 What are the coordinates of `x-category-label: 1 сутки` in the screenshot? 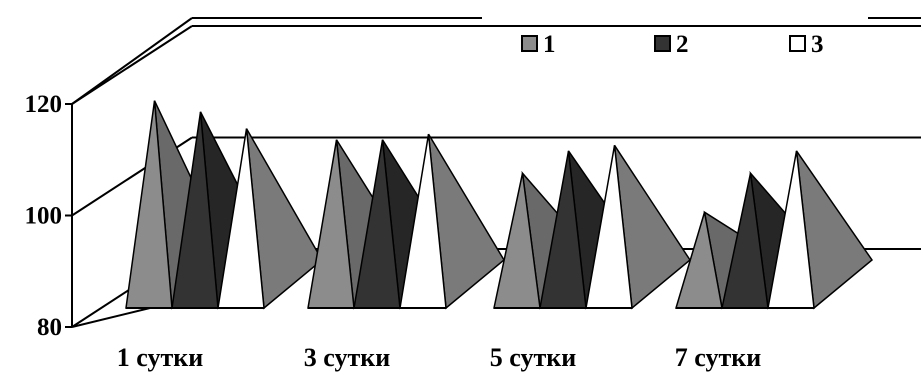 It's located at (160, 357).